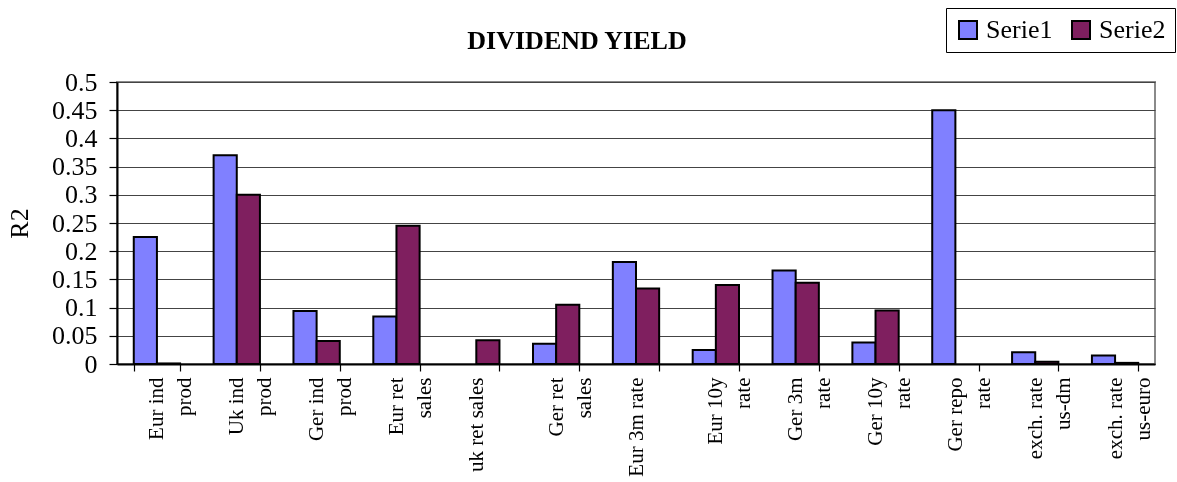 The width and height of the screenshot is (1177, 482). What do you see at coordinates (569, 407) in the screenshot?
I see `x-tick-label: Ger ret sales` at bounding box center [569, 407].